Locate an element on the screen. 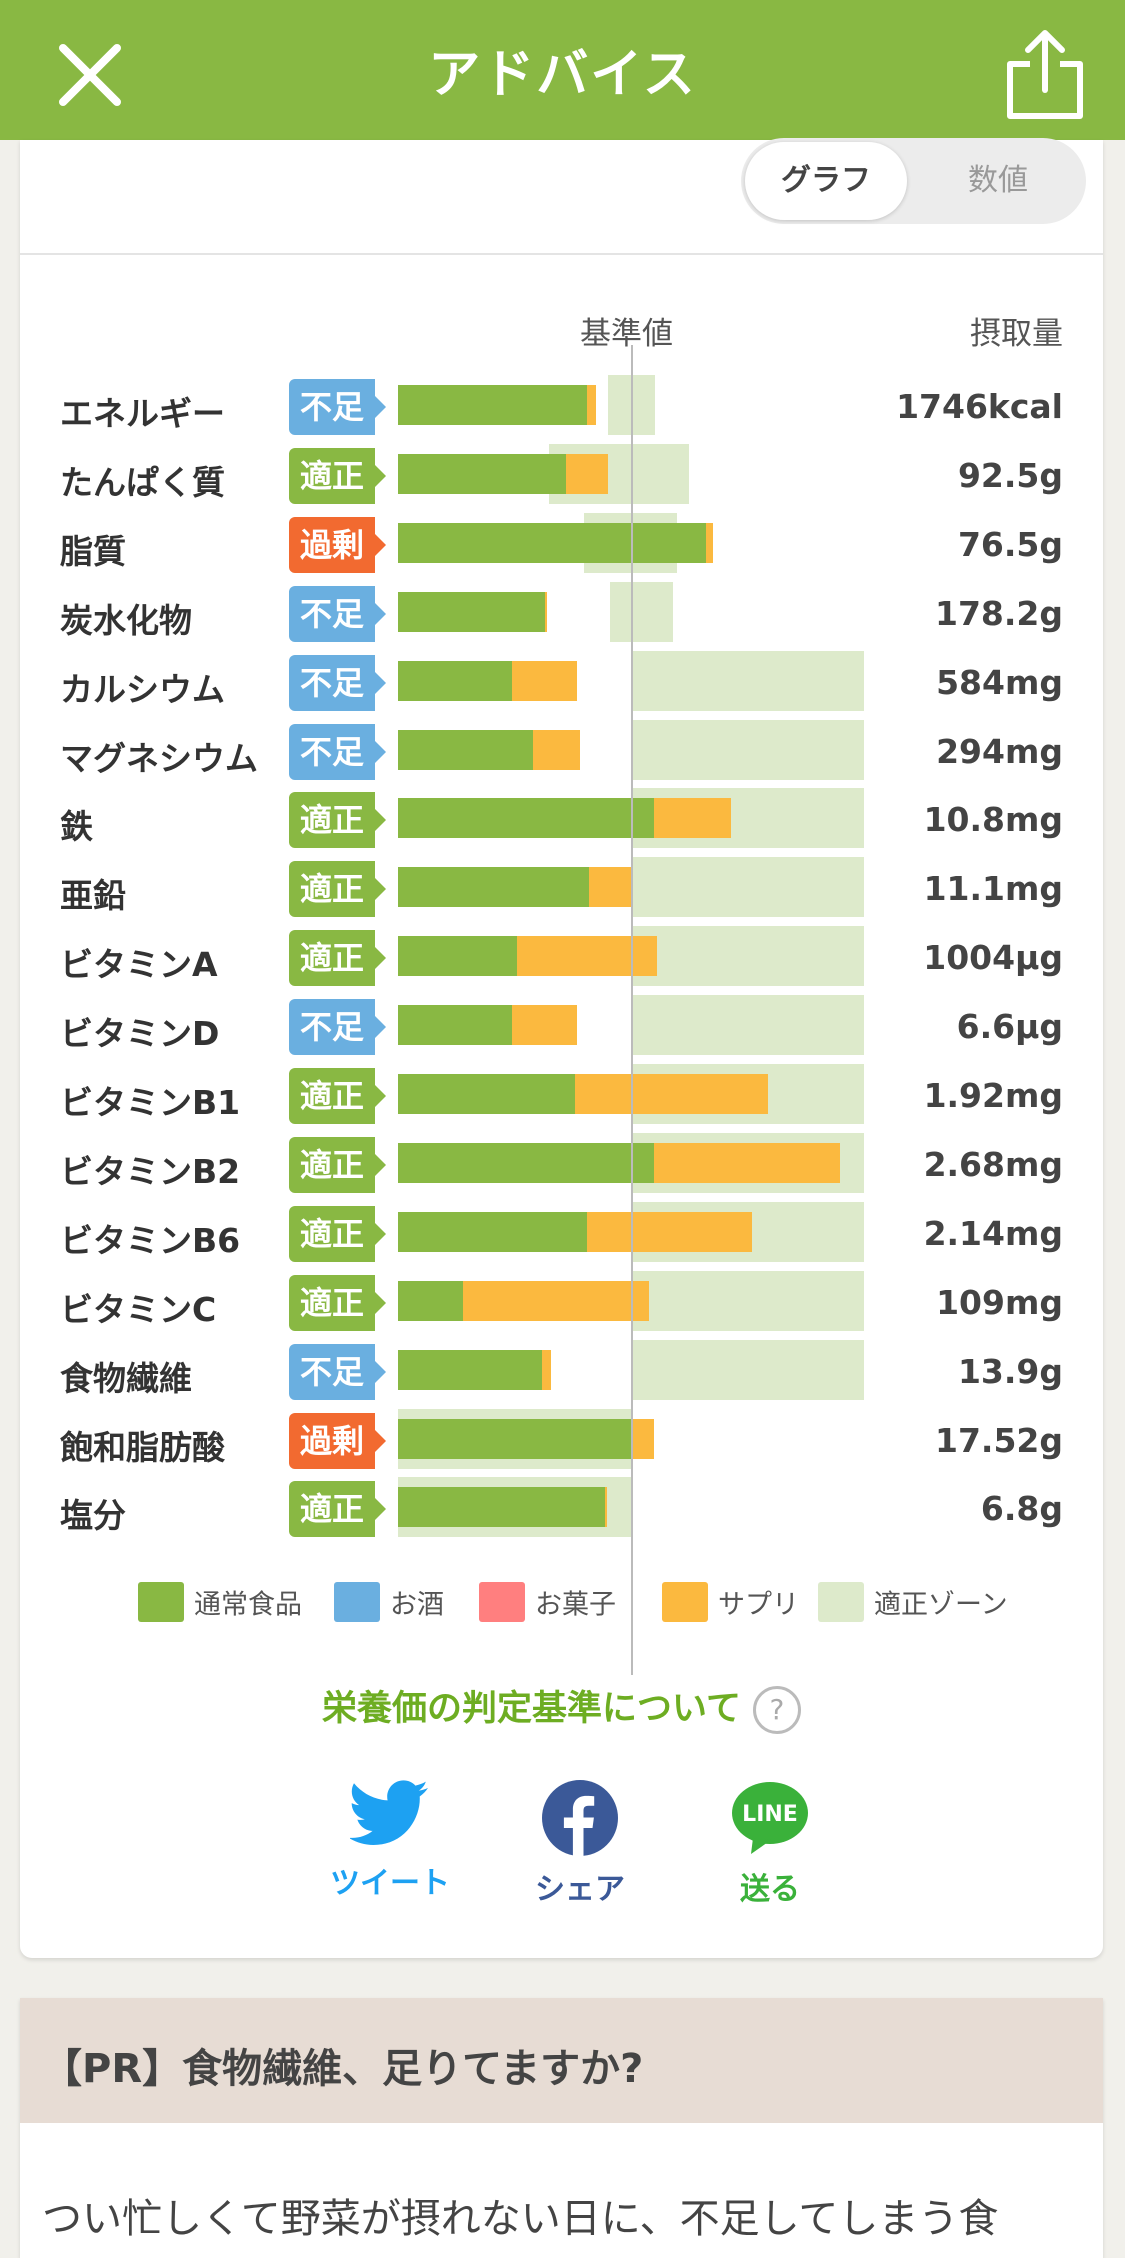  criteria-link-label: 栄養価の判定基準について is located at coordinates (531, 1709).